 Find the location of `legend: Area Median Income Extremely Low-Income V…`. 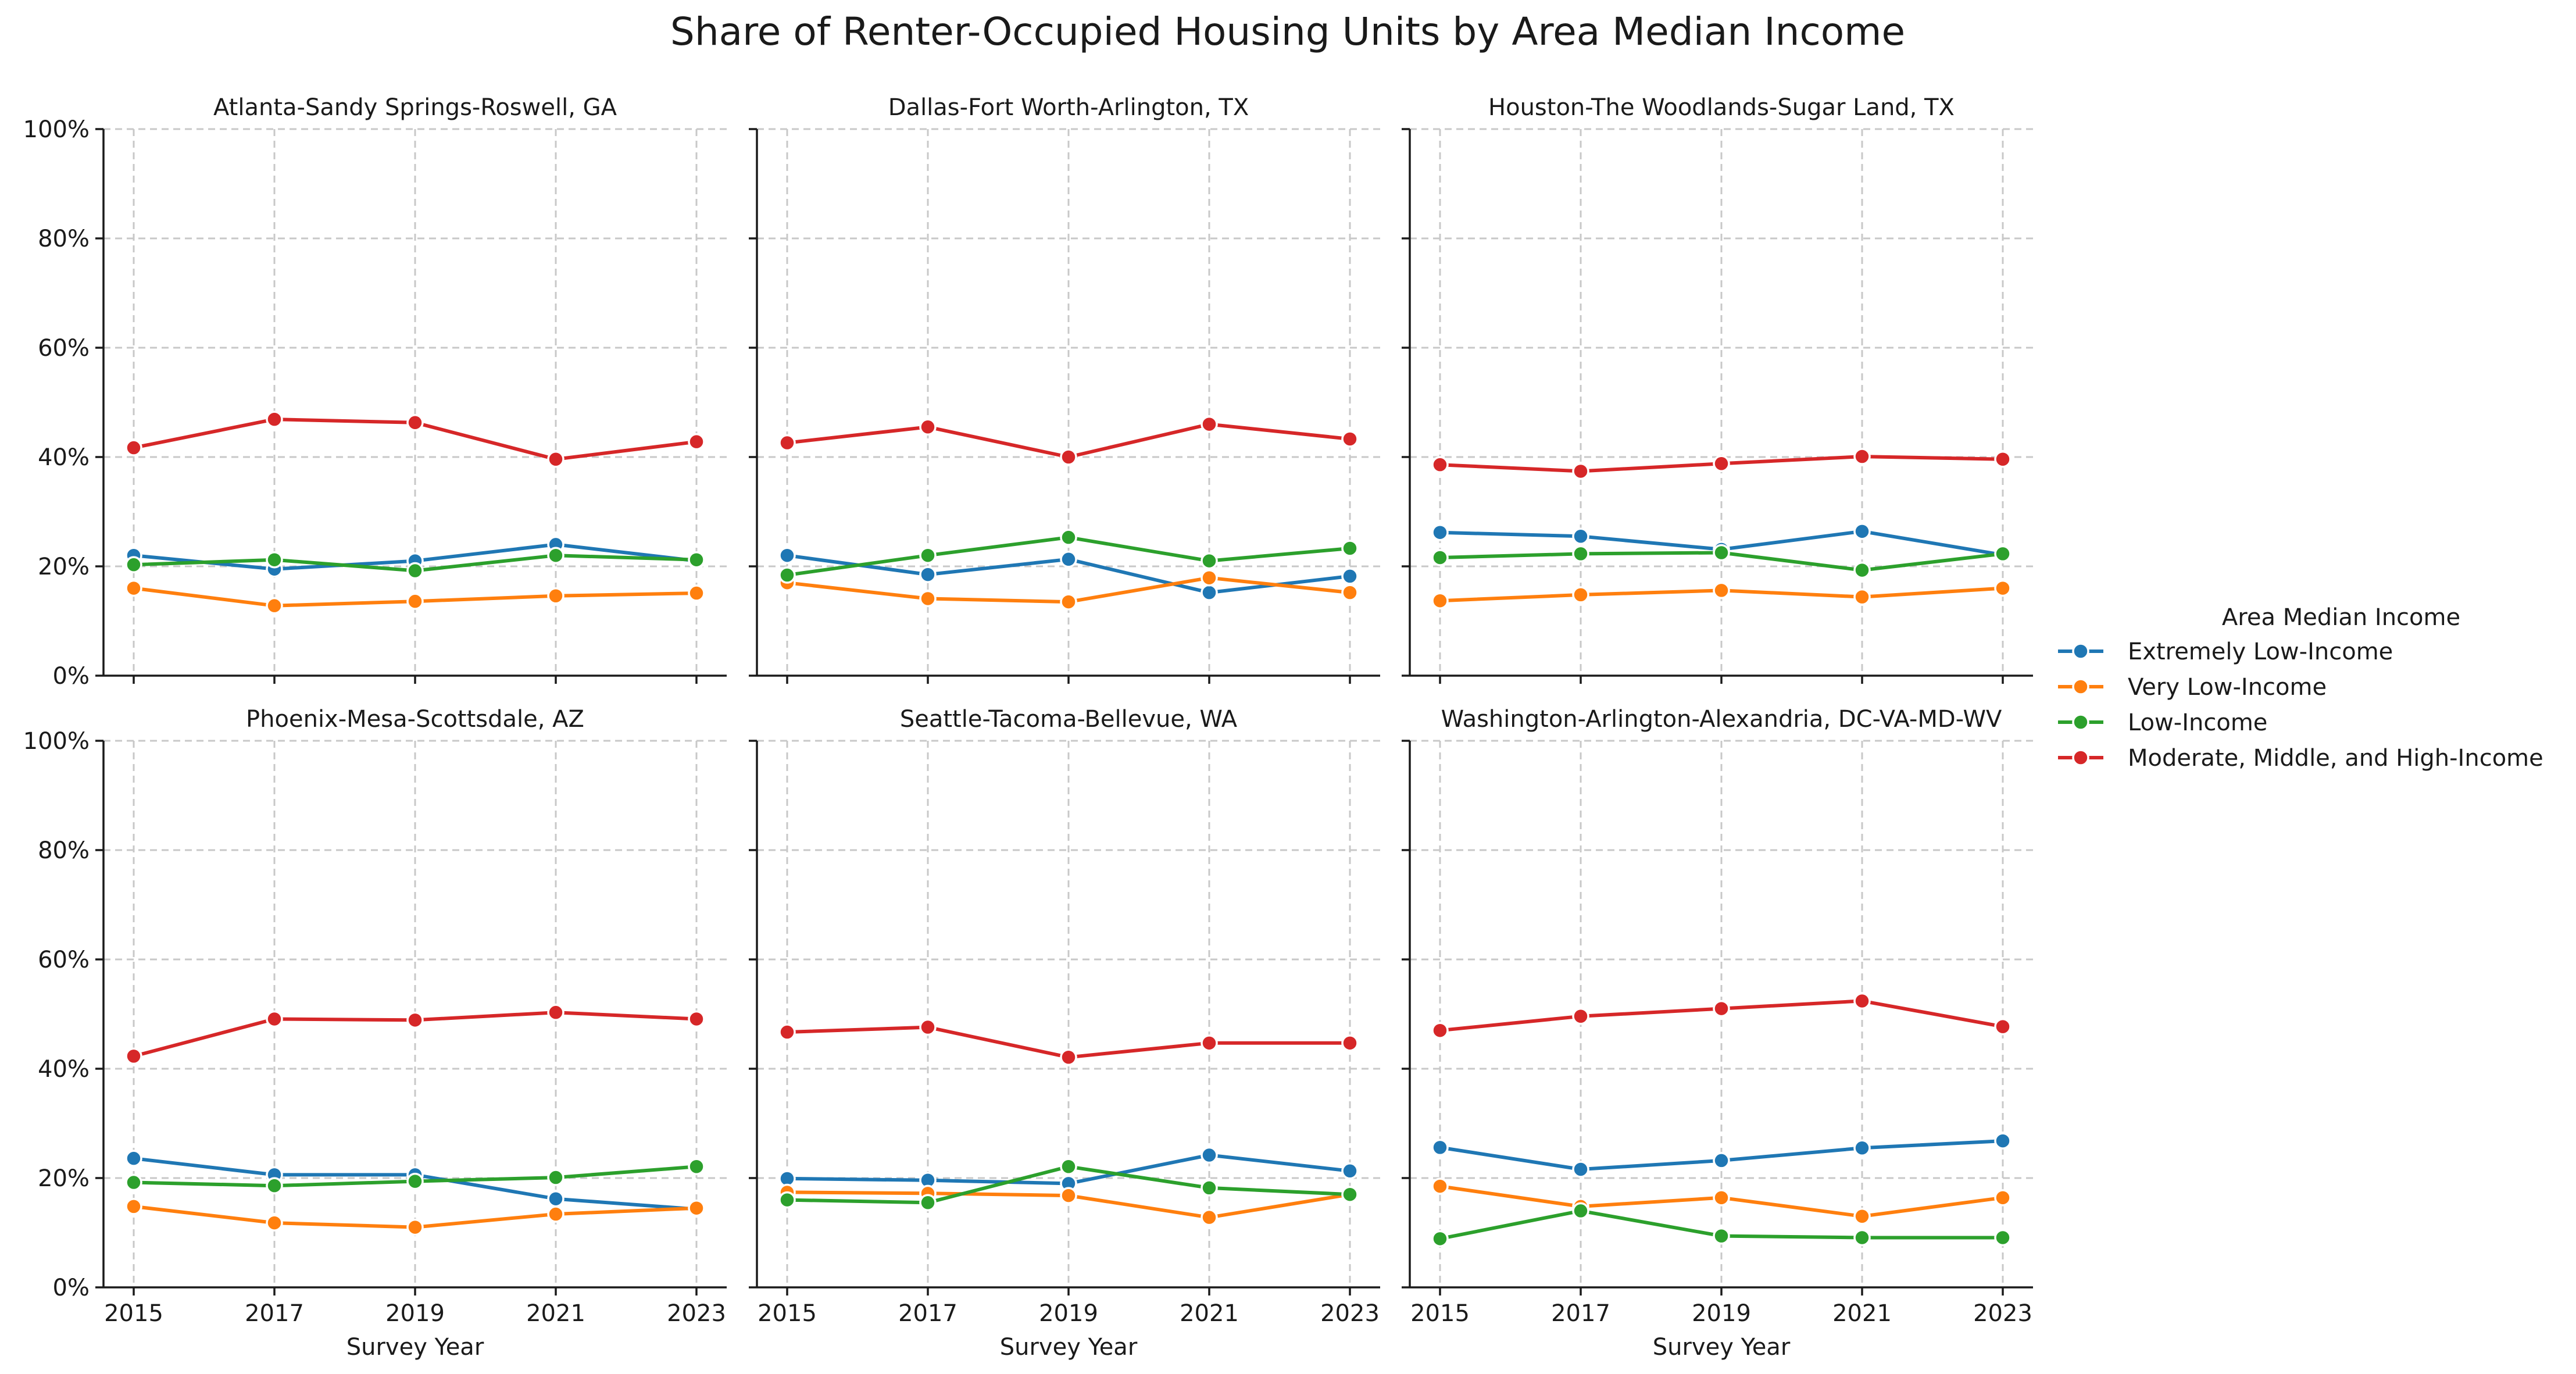

legend: Area Median Income Extremely Low-Income V… is located at coordinates (2300, 688).